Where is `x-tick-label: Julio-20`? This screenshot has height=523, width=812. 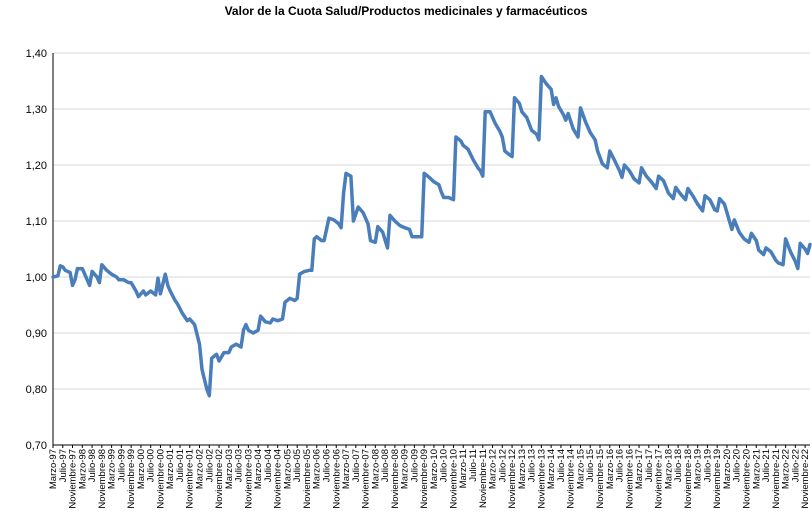 x-tick-label: Julio-20 is located at coordinates (737, 465).